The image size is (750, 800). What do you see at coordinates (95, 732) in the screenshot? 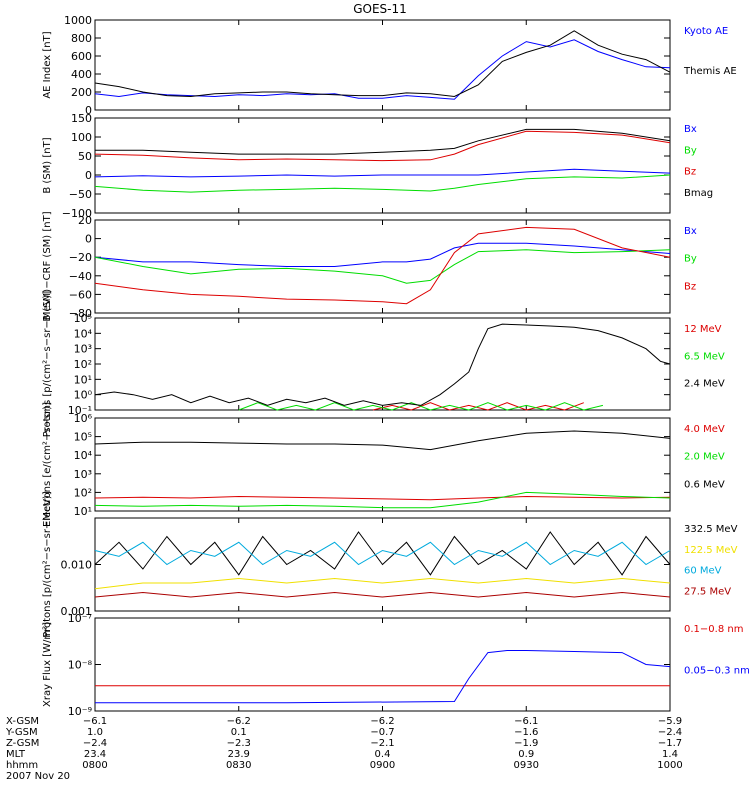
I see `x-row-value: 1.0` at bounding box center [95, 732].